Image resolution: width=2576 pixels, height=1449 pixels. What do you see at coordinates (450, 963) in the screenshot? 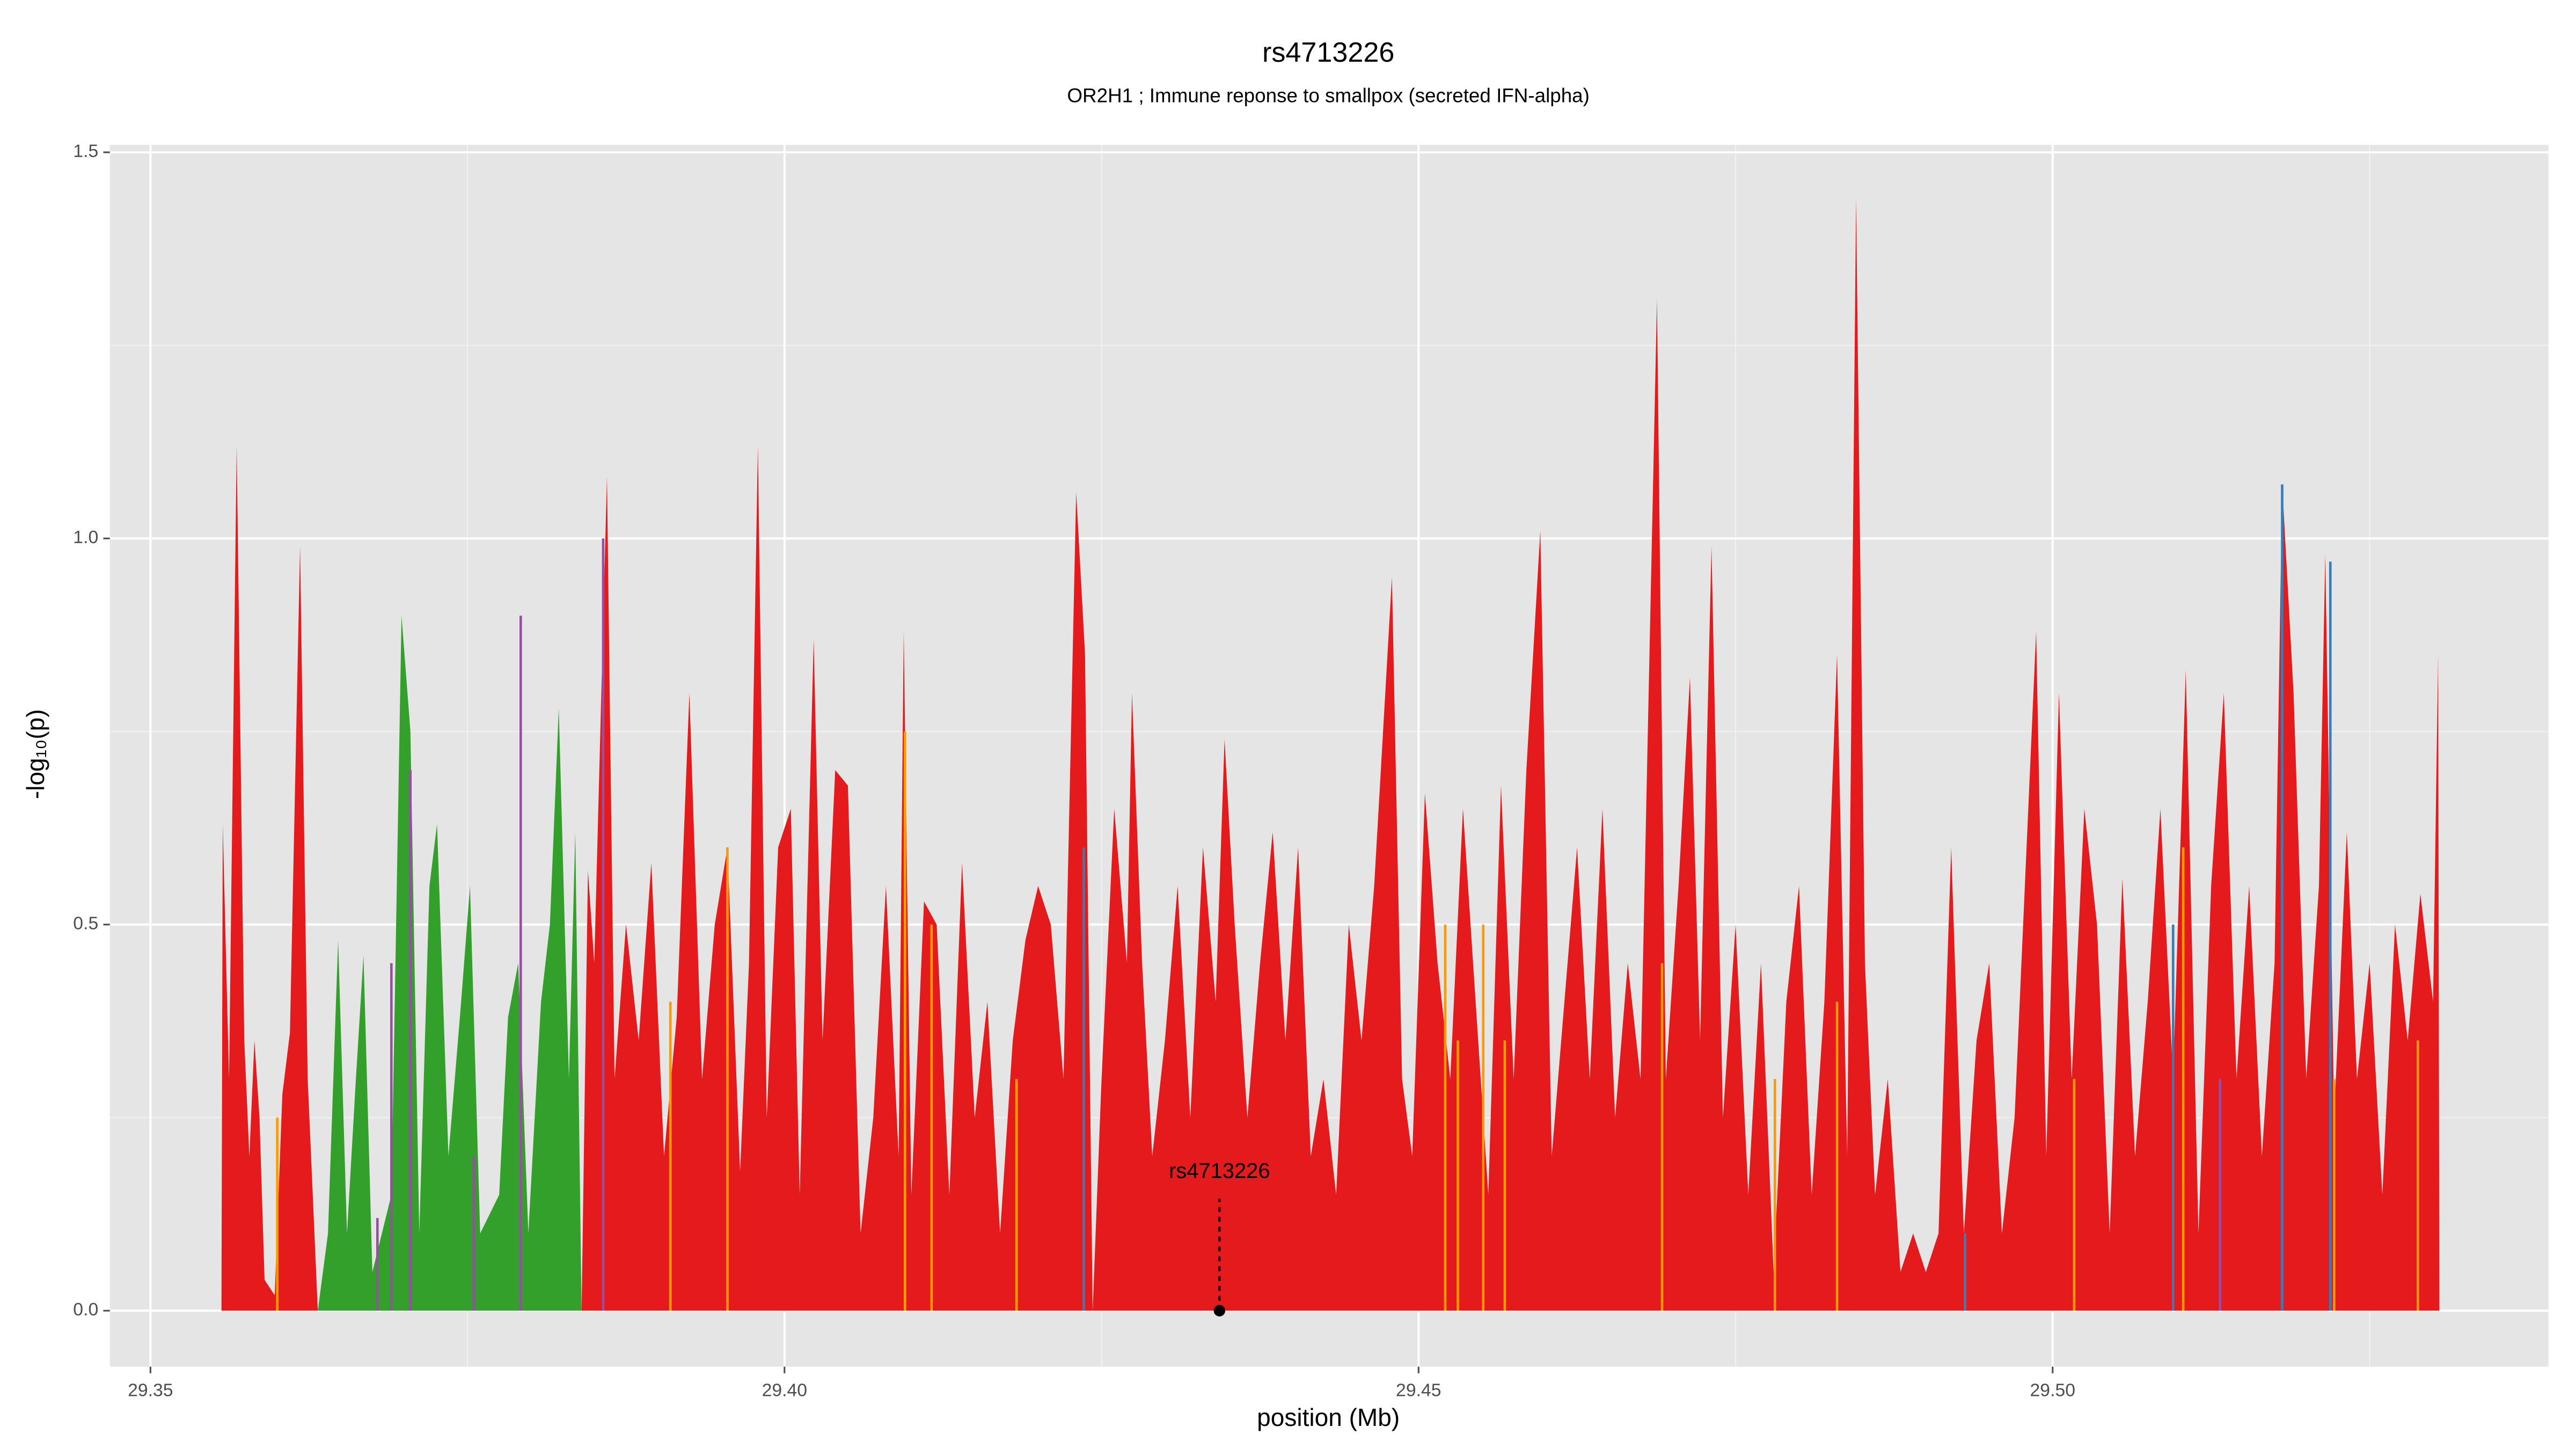
I see `area` at bounding box center [450, 963].